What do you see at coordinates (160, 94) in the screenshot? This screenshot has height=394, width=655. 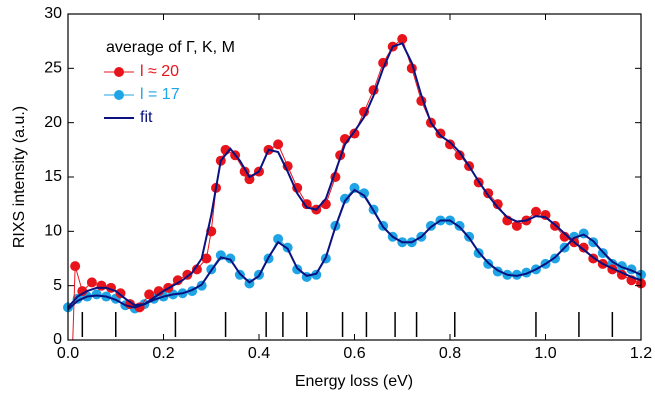 I see `legend-label: l = 17` at bounding box center [160, 94].